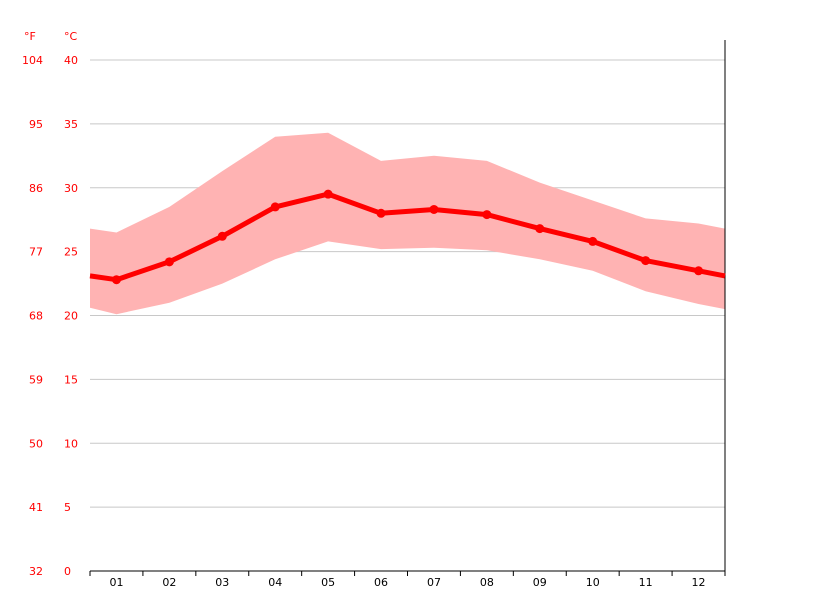 The width and height of the screenshot is (815, 611). I want to click on fahrenheit-unit-label: °F, so click(30, 36).